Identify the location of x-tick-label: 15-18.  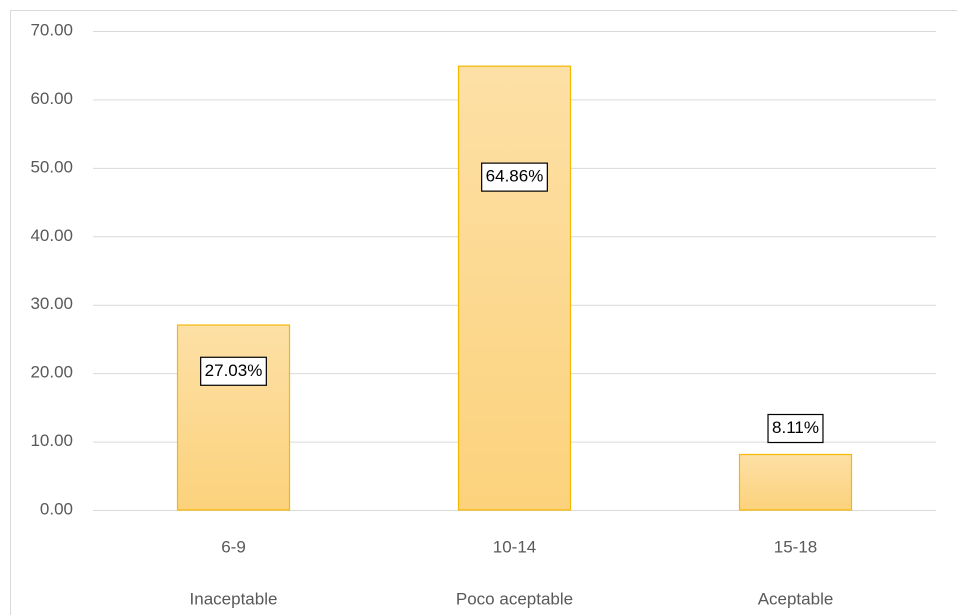
(795, 546).